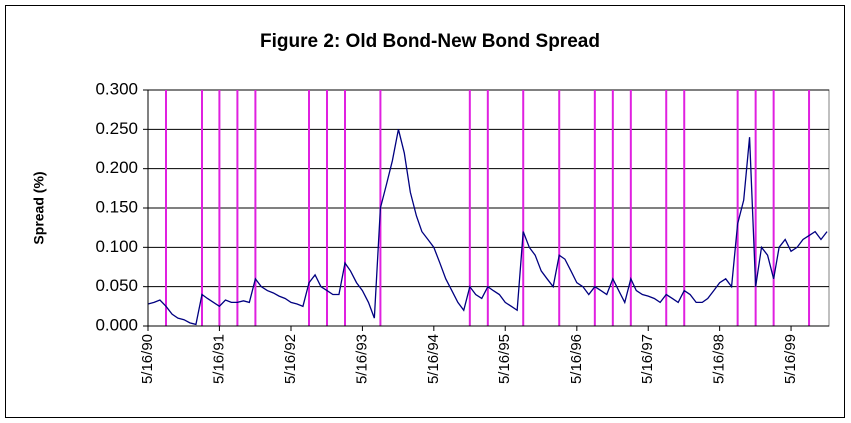 The width and height of the screenshot is (851, 423). I want to click on x-tick-label: 5/16/95, so click(504, 359).